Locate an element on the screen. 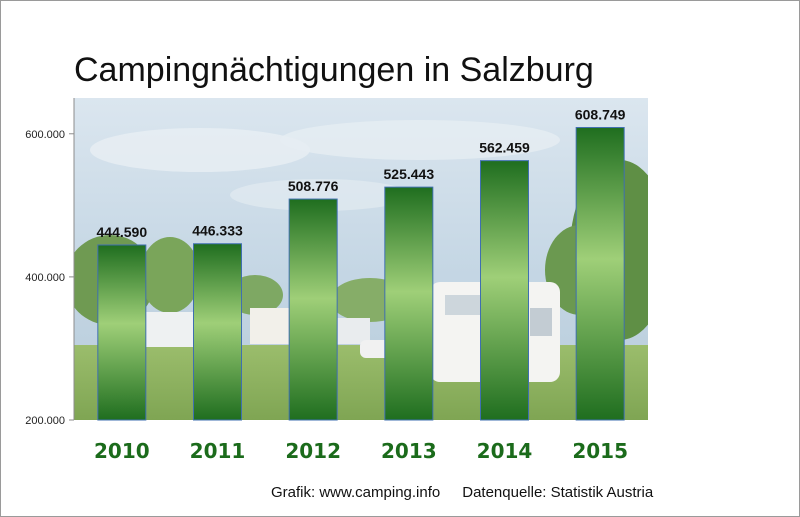  value-label-2015: 608.749 is located at coordinates (600, 115).